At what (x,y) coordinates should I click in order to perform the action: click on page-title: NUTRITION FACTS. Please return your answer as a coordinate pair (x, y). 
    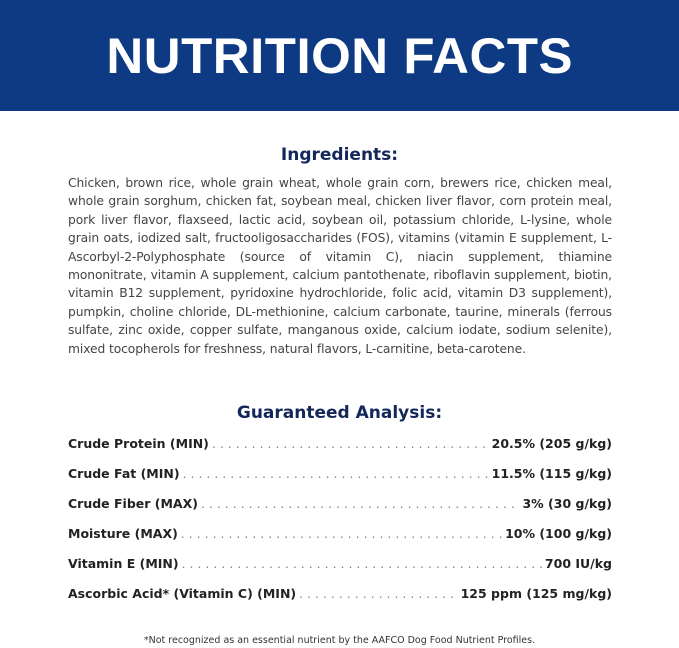
    Looking at the image, I should click on (339, 55).